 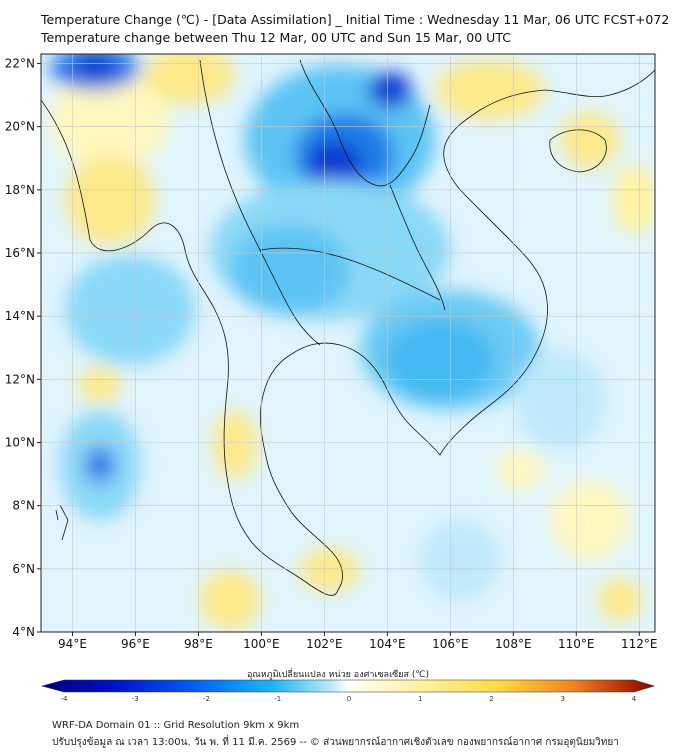 What do you see at coordinates (20, 127) in the screenshot?
I see `lat-label: 20°N` at bounding box center [20, 127].